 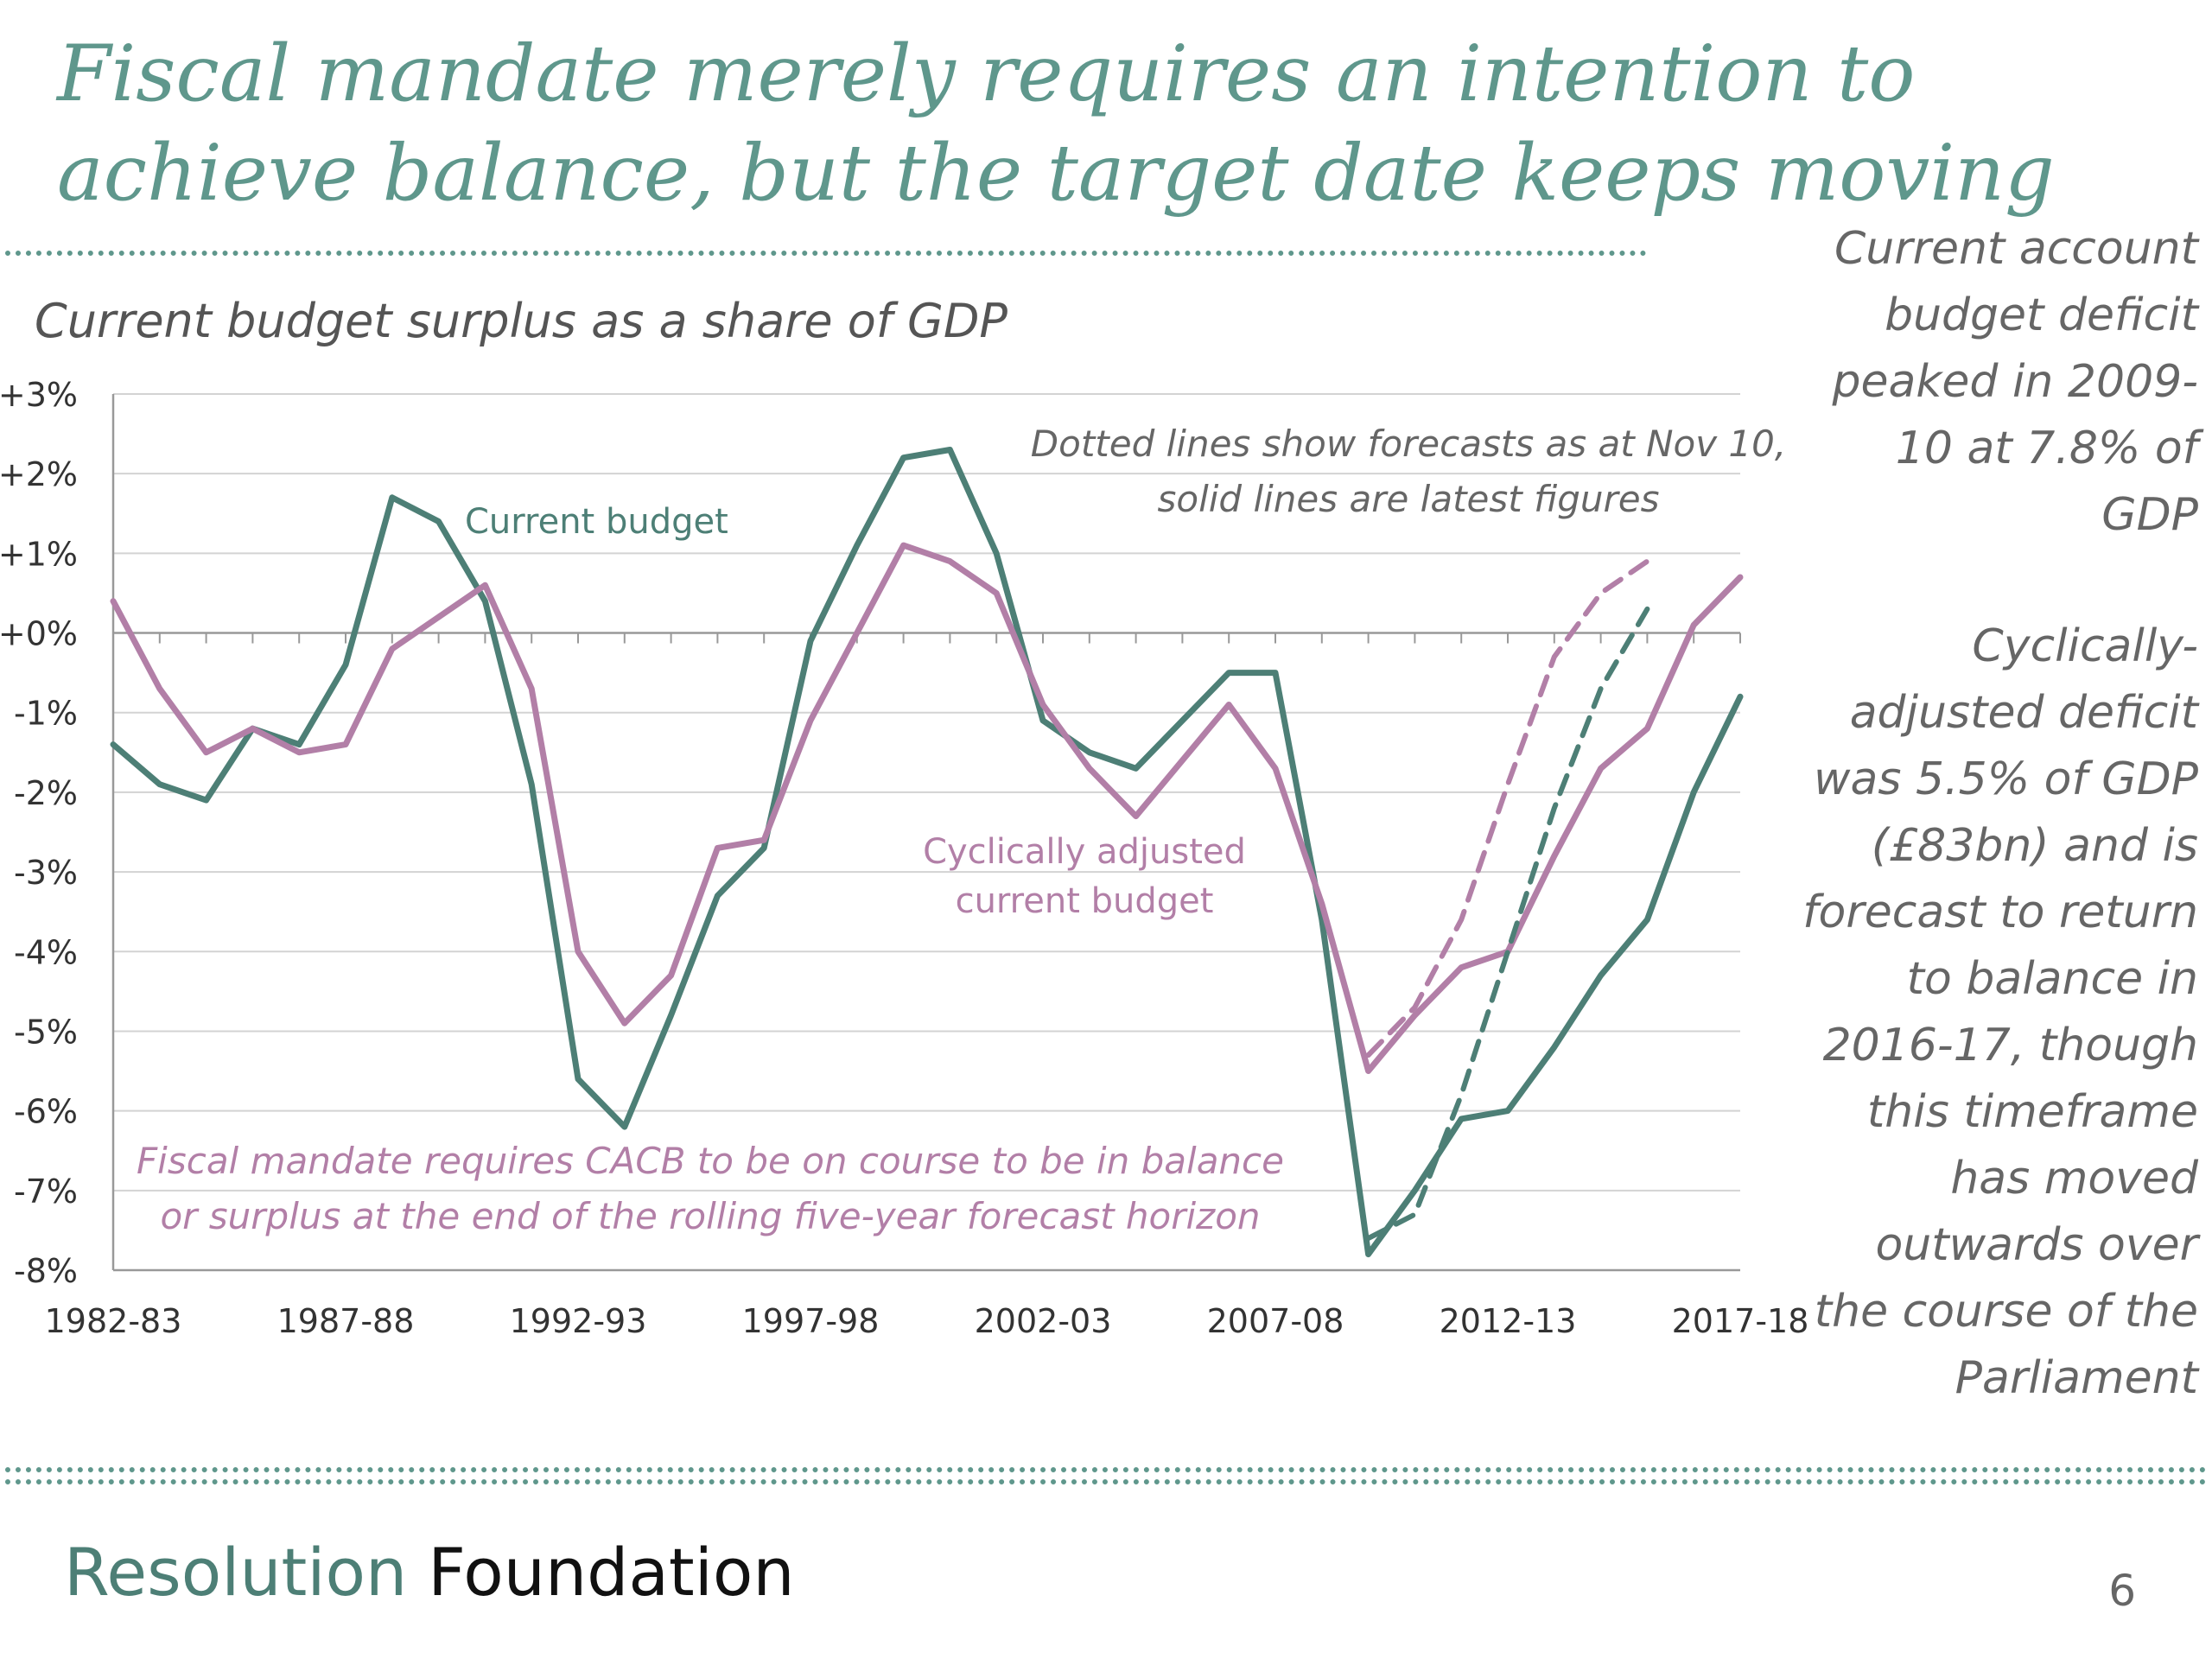 I want to click on note-dotted-lines-line2: solid lines are latest figures, so click(x=1409, y=499).